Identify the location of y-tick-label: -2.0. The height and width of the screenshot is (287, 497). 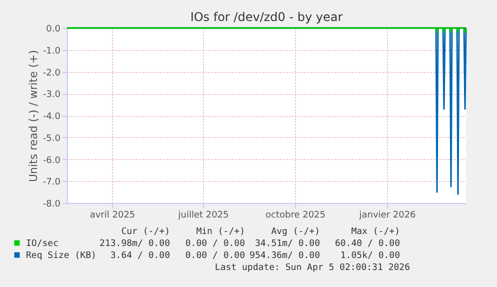
(51, 73).